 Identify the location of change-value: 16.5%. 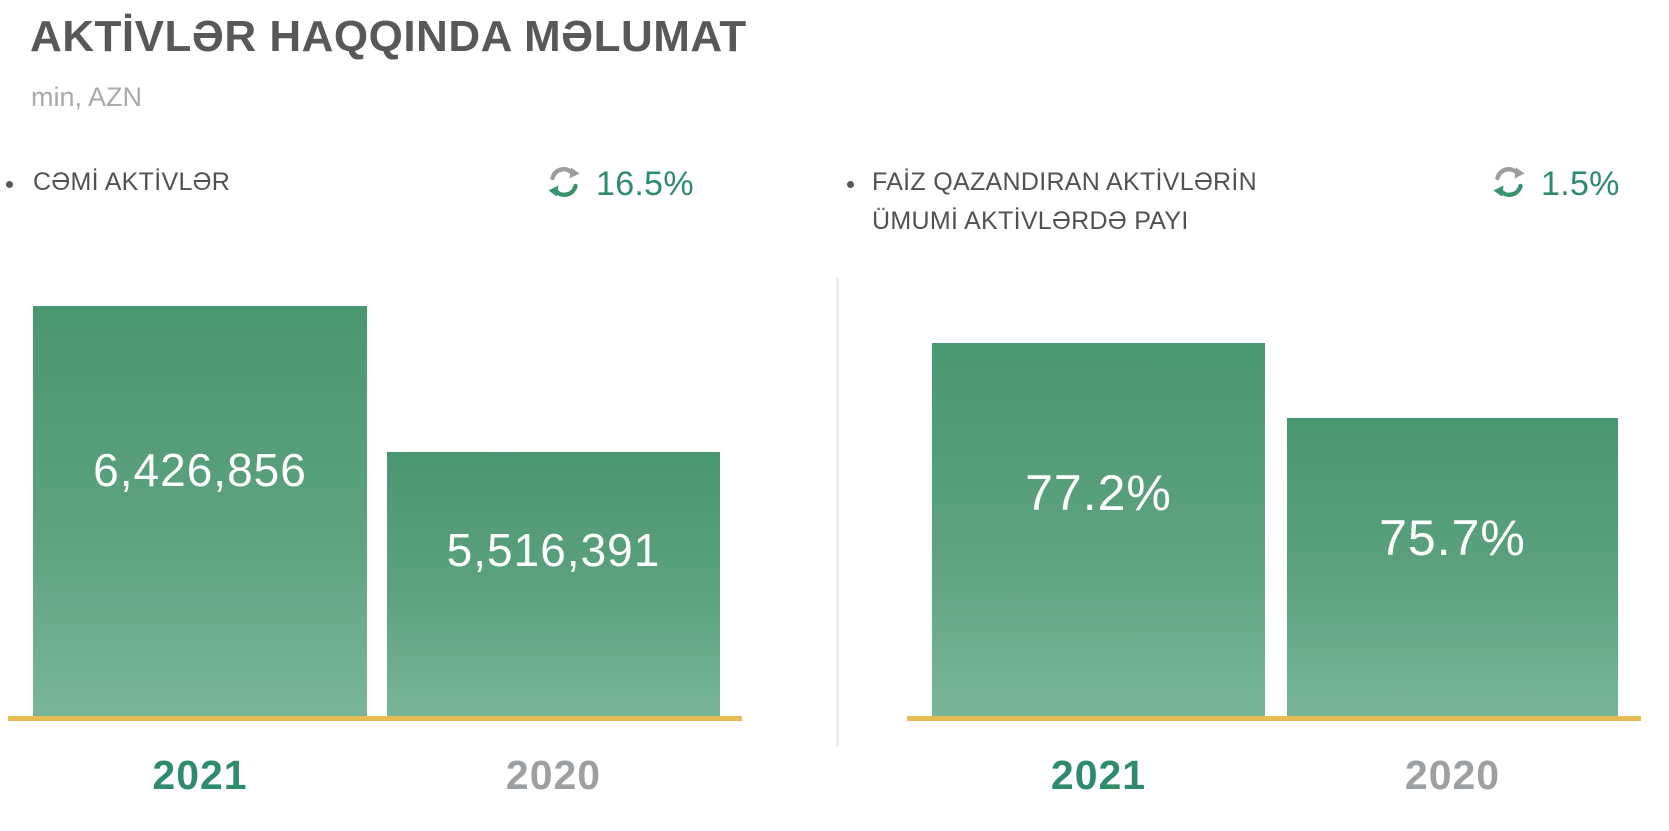
(645, 184).